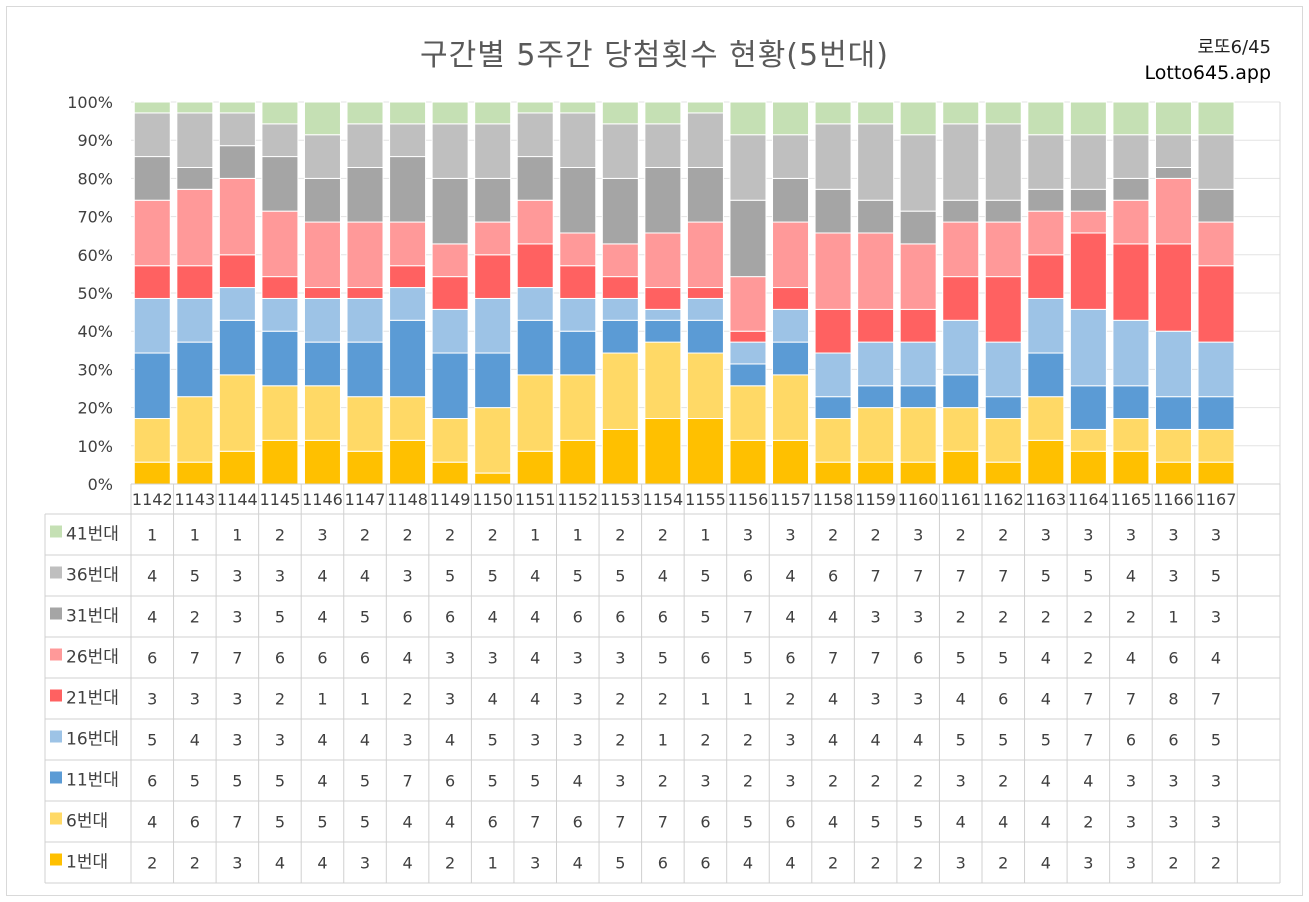 Image resolution: width=1309 pixels, height=902 pixels. I want to click on x-tick-label: 1145, so click(280, 499).